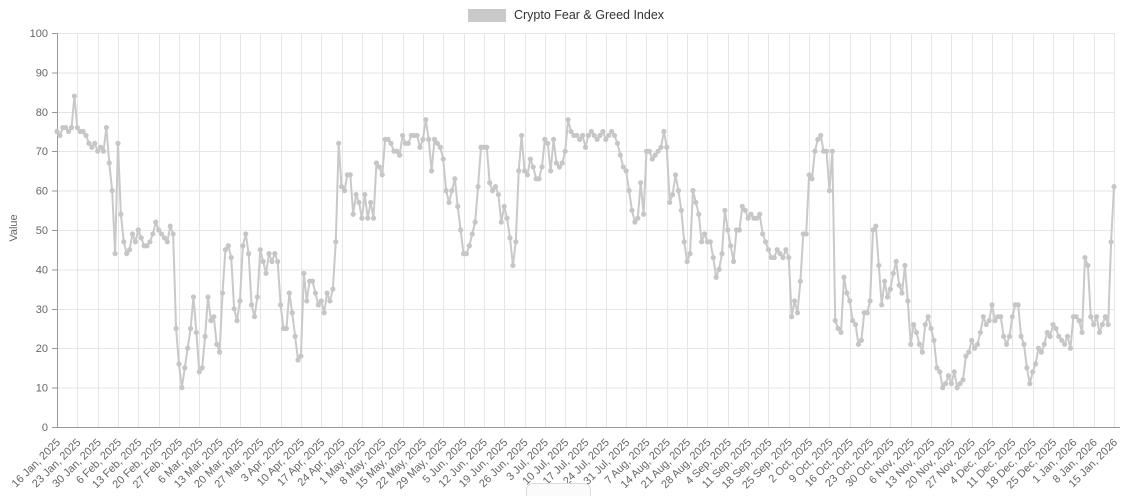 Image resolution: width=1132 pixels, height=496 pixels. Describe the element at coordinates (486, 15) in the screenshot. I see `legend-swatch-icon` at that location.